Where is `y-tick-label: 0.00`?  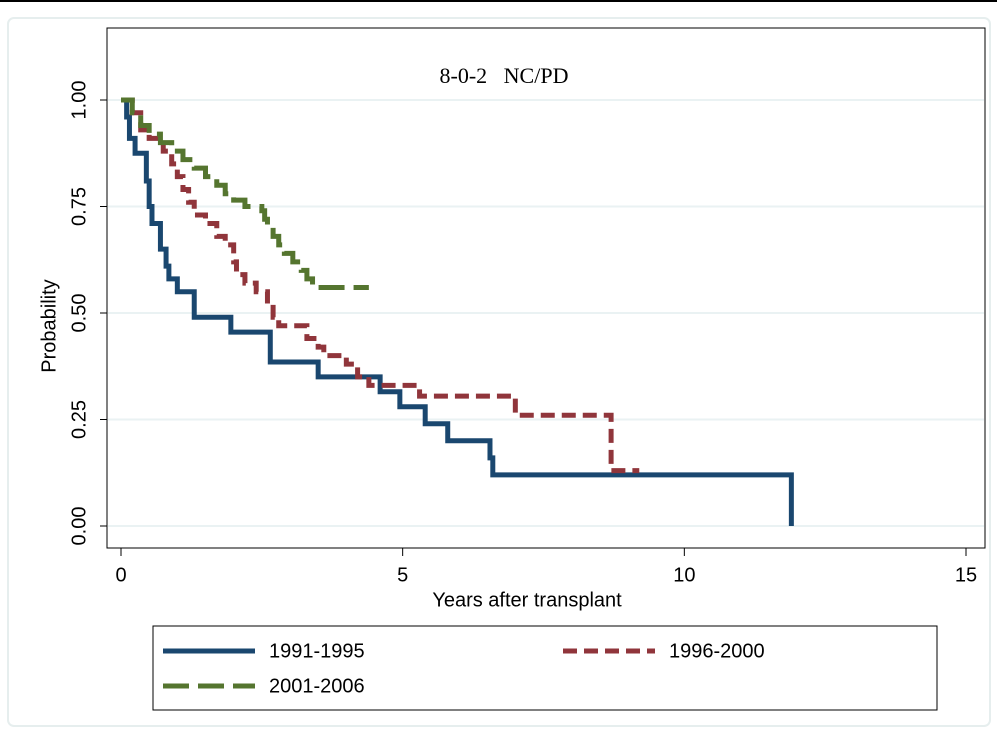 y-tick-label: 0.00 is located at coordinates (79, 526).